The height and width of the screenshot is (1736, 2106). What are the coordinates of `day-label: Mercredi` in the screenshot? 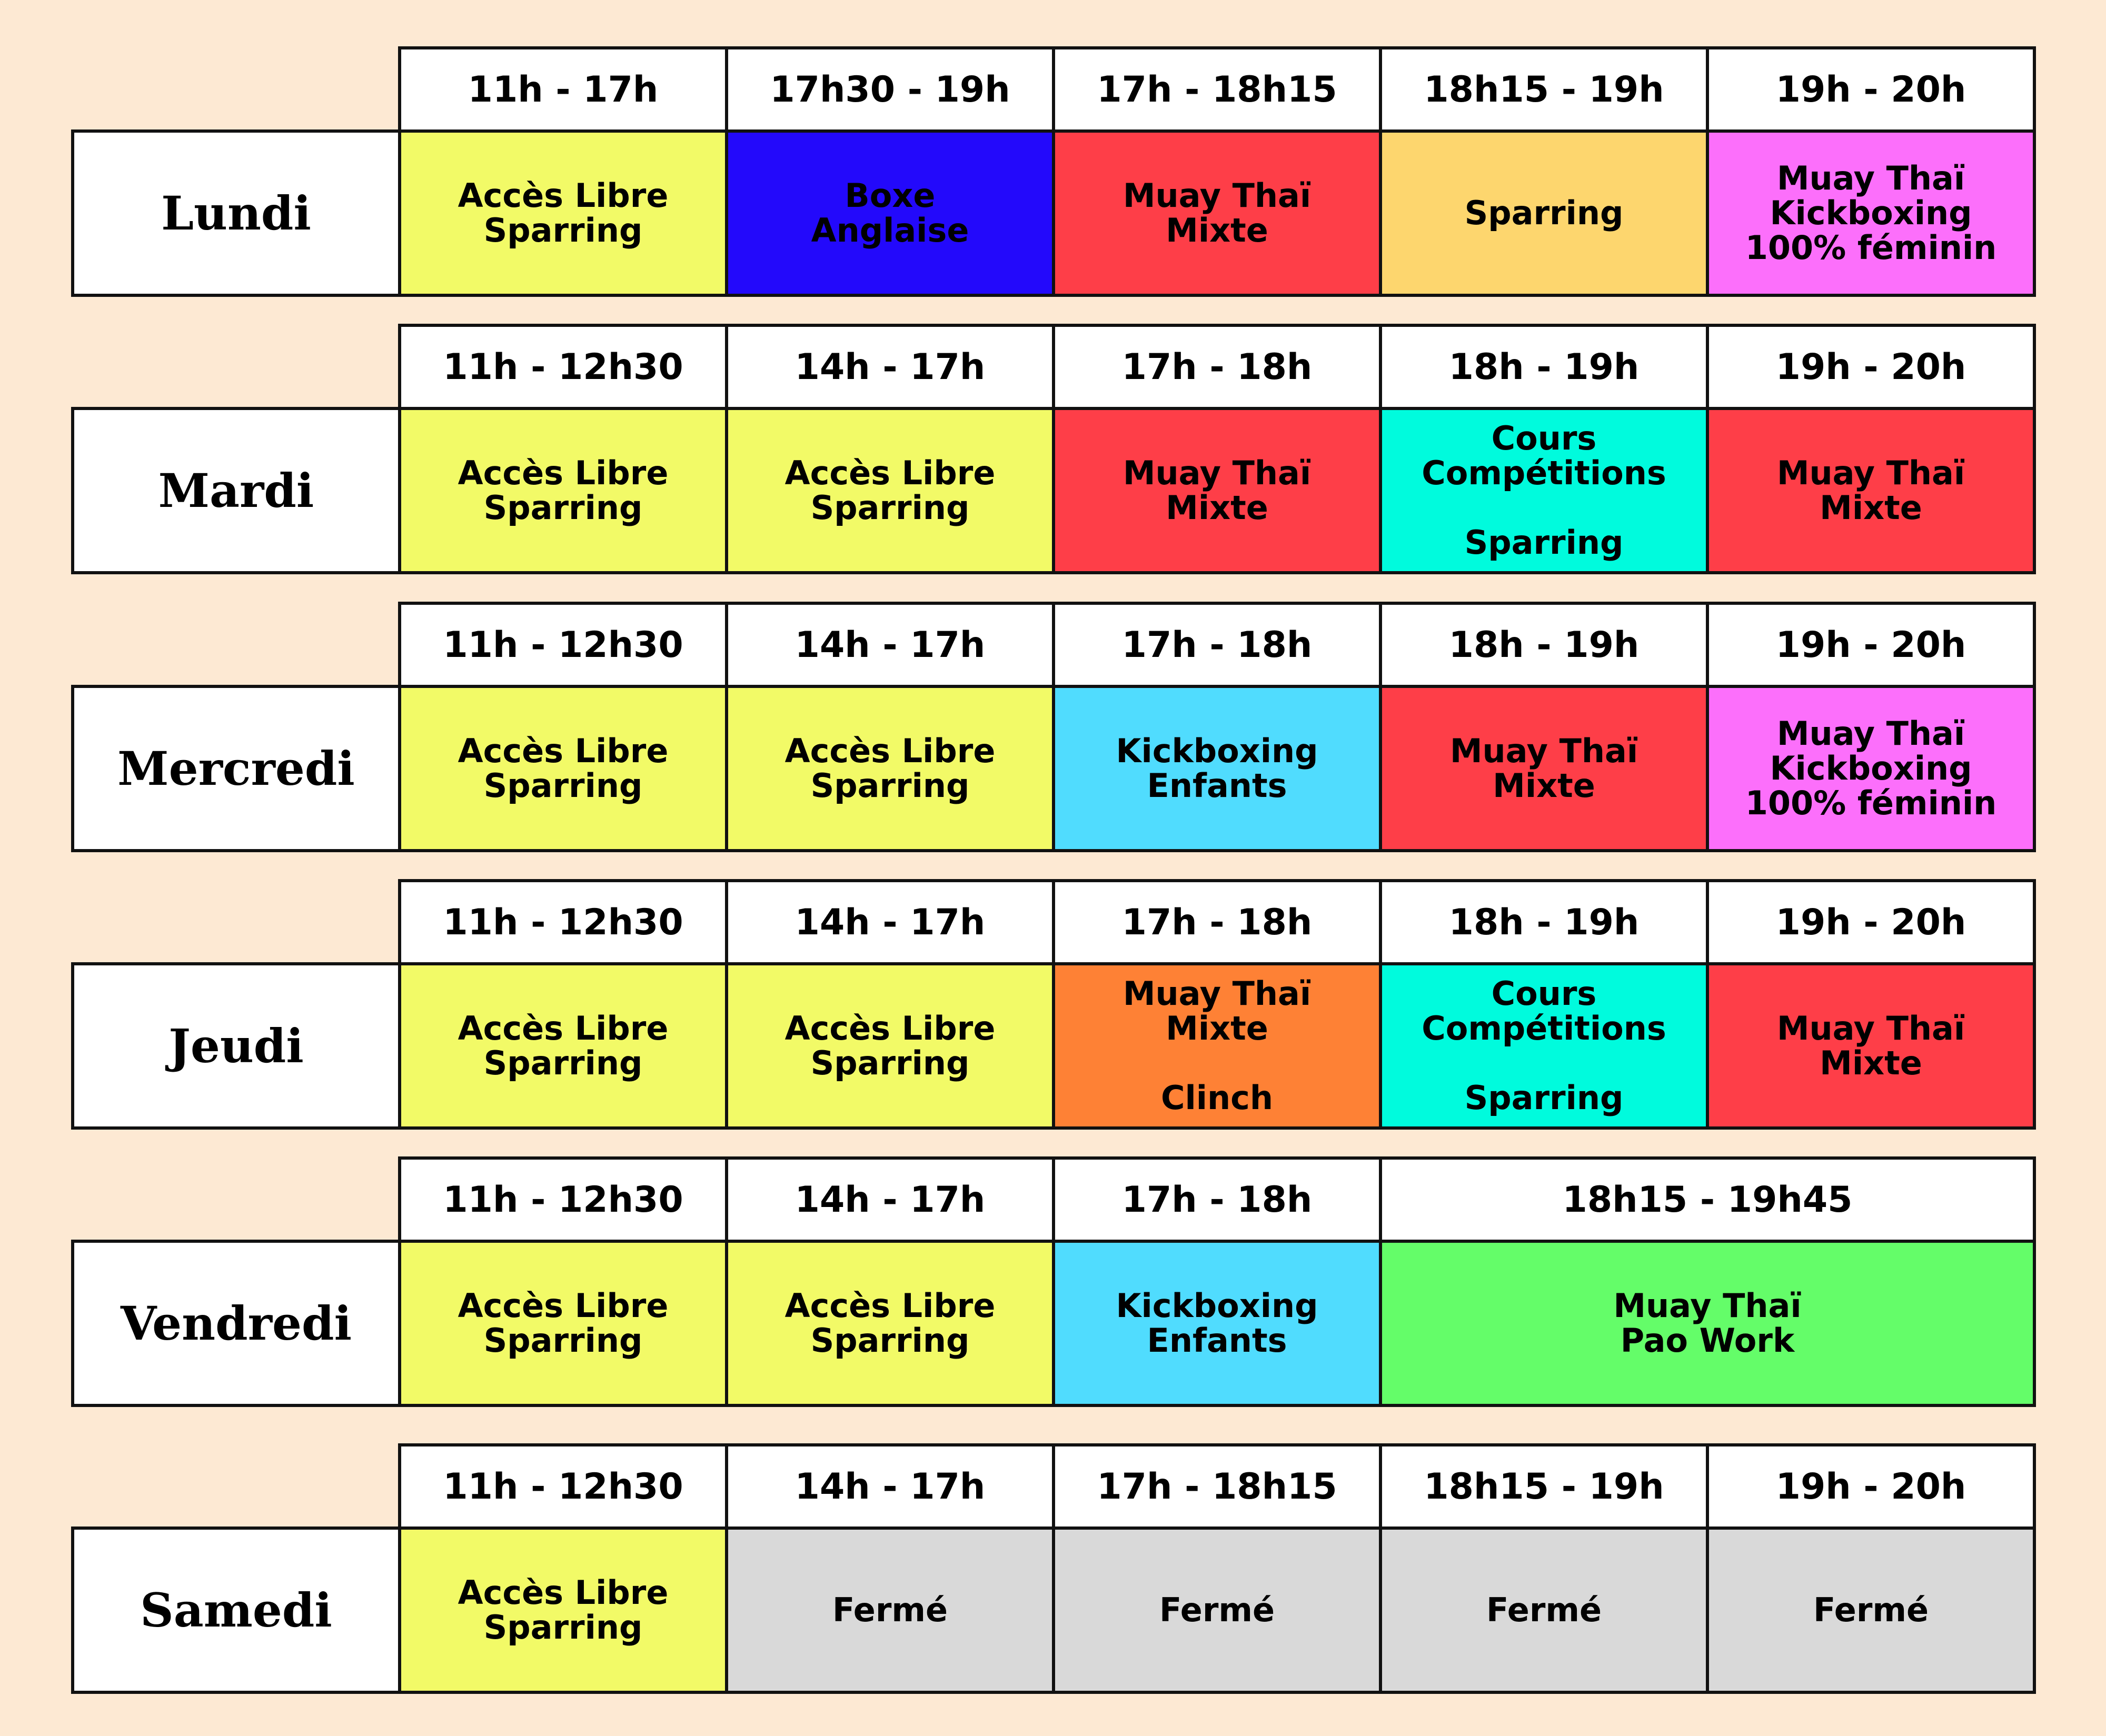 It's located at (236, 768).